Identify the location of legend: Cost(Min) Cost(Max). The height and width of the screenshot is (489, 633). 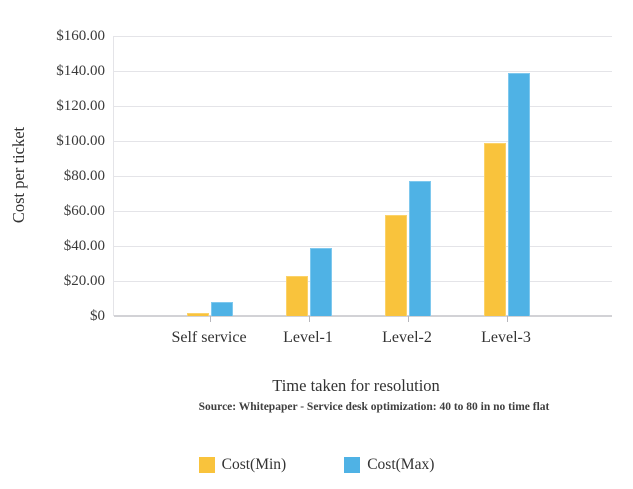
(316, 465).